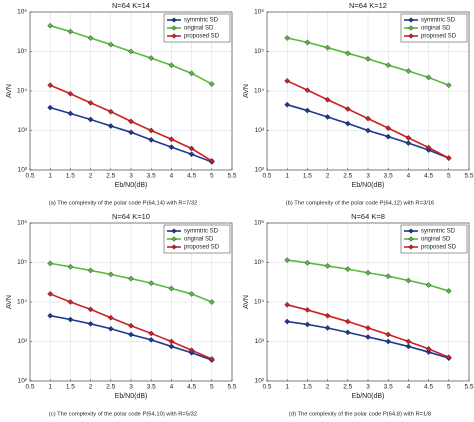 Image resolution: width=474 pixels, height=422 pixels. What do you see at coordinates (131, 5) in the screenshot?
I see `chart-title: N=64 K=14` at bounding box center [131, 5].